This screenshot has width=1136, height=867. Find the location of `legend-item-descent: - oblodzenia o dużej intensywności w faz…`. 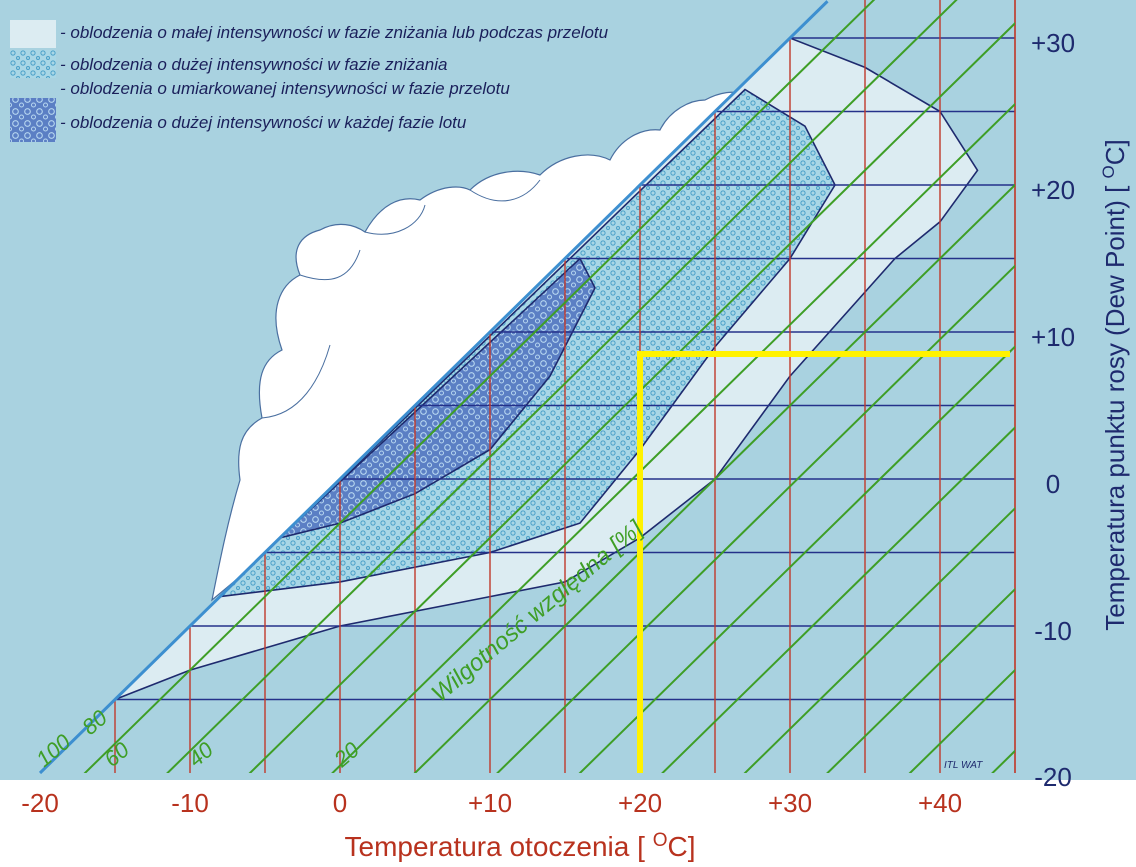

legend-item-descent: - oblodzenia o dużej intensywności w faz… is located at coordinates (253, 64).